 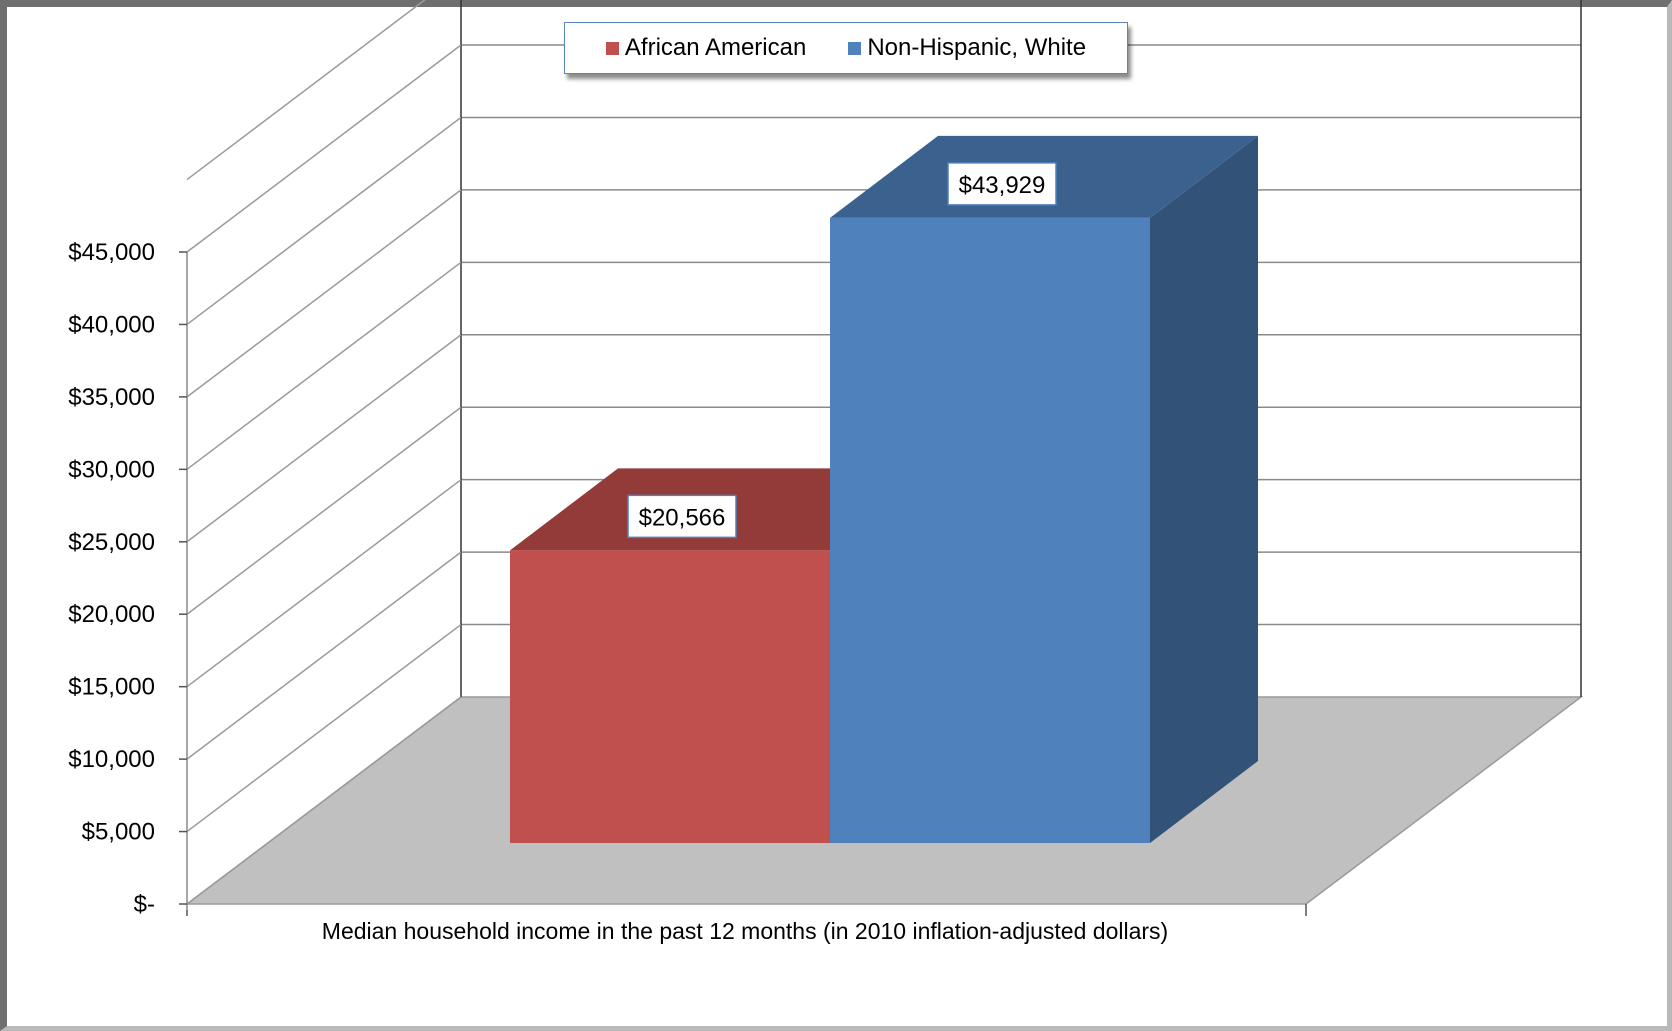 I want to click on legend-item-non-hispanic-white: Non-Hispanic, White, so click(x=967, y=48).